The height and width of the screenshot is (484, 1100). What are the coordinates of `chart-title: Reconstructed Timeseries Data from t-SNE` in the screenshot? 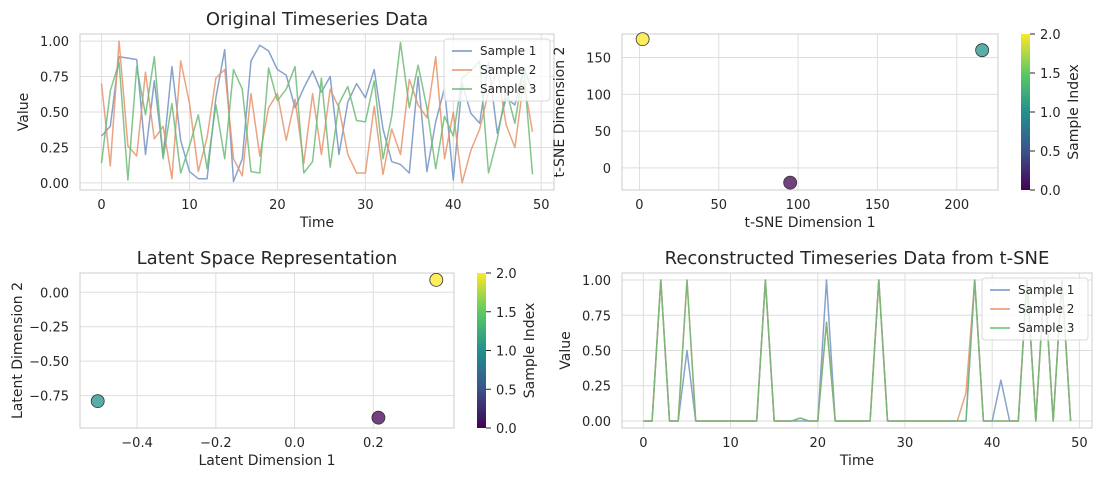 It's located at (857, 258).